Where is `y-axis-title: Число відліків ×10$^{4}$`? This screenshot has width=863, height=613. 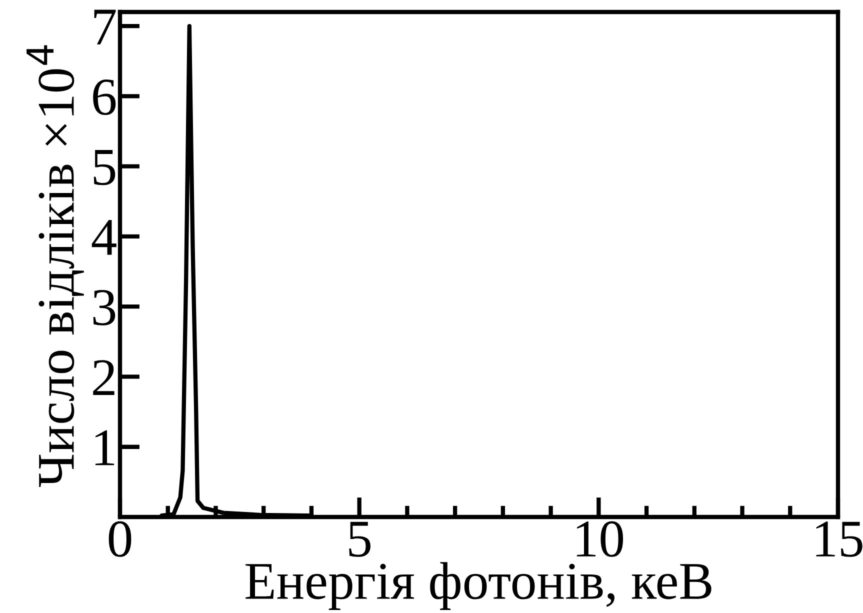 y-axis-title: Число відліків ×10$^{4}$ is located at coordinates (55, 266).